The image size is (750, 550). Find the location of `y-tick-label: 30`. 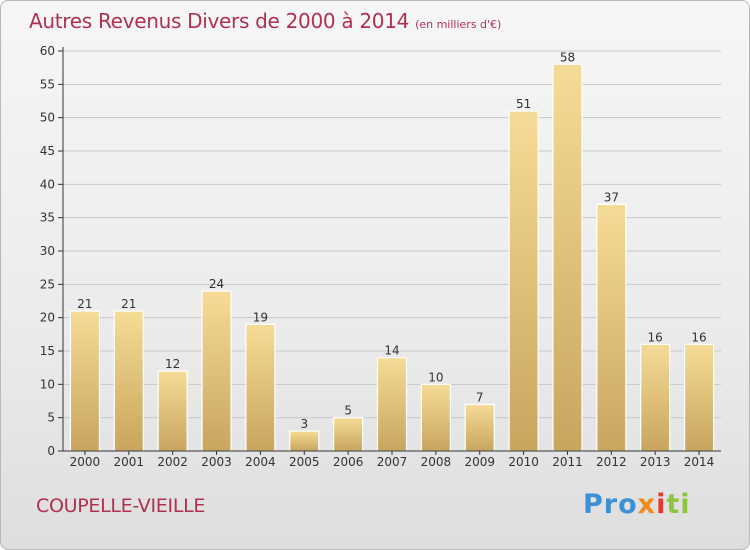

y-tick-label: 30 is located at coordinates (47, 251).